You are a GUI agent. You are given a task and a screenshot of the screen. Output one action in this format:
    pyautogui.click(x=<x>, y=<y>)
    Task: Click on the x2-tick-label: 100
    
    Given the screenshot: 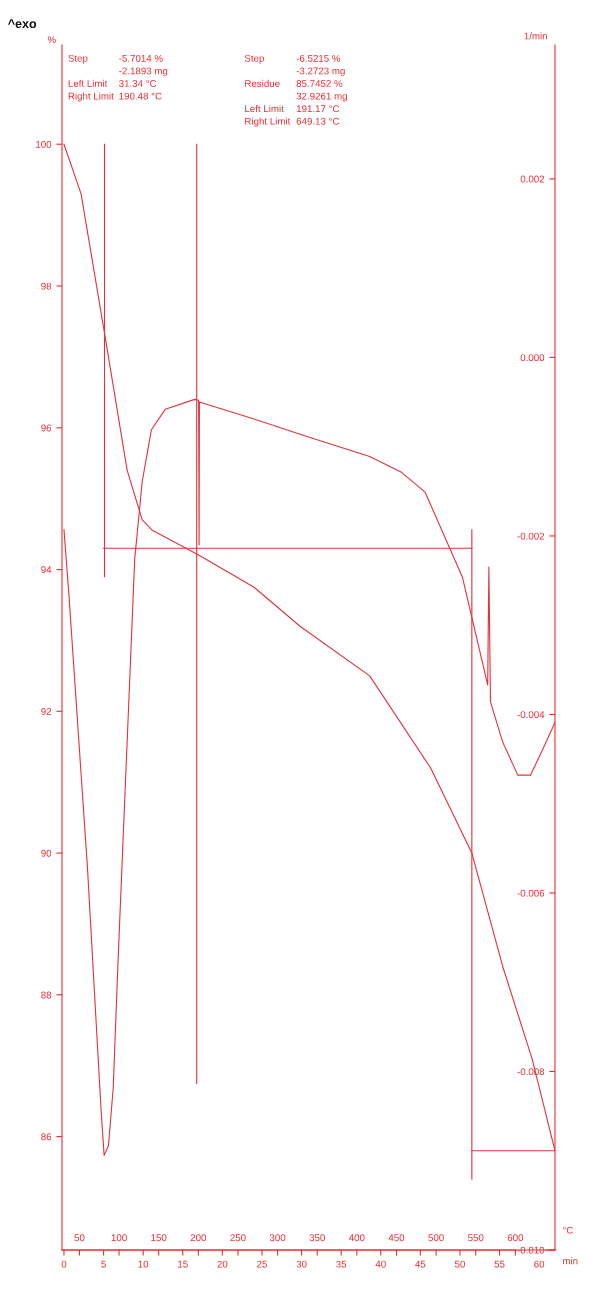 What is the action you would take?
    pyautogui.click(x=119, y=1238)
    